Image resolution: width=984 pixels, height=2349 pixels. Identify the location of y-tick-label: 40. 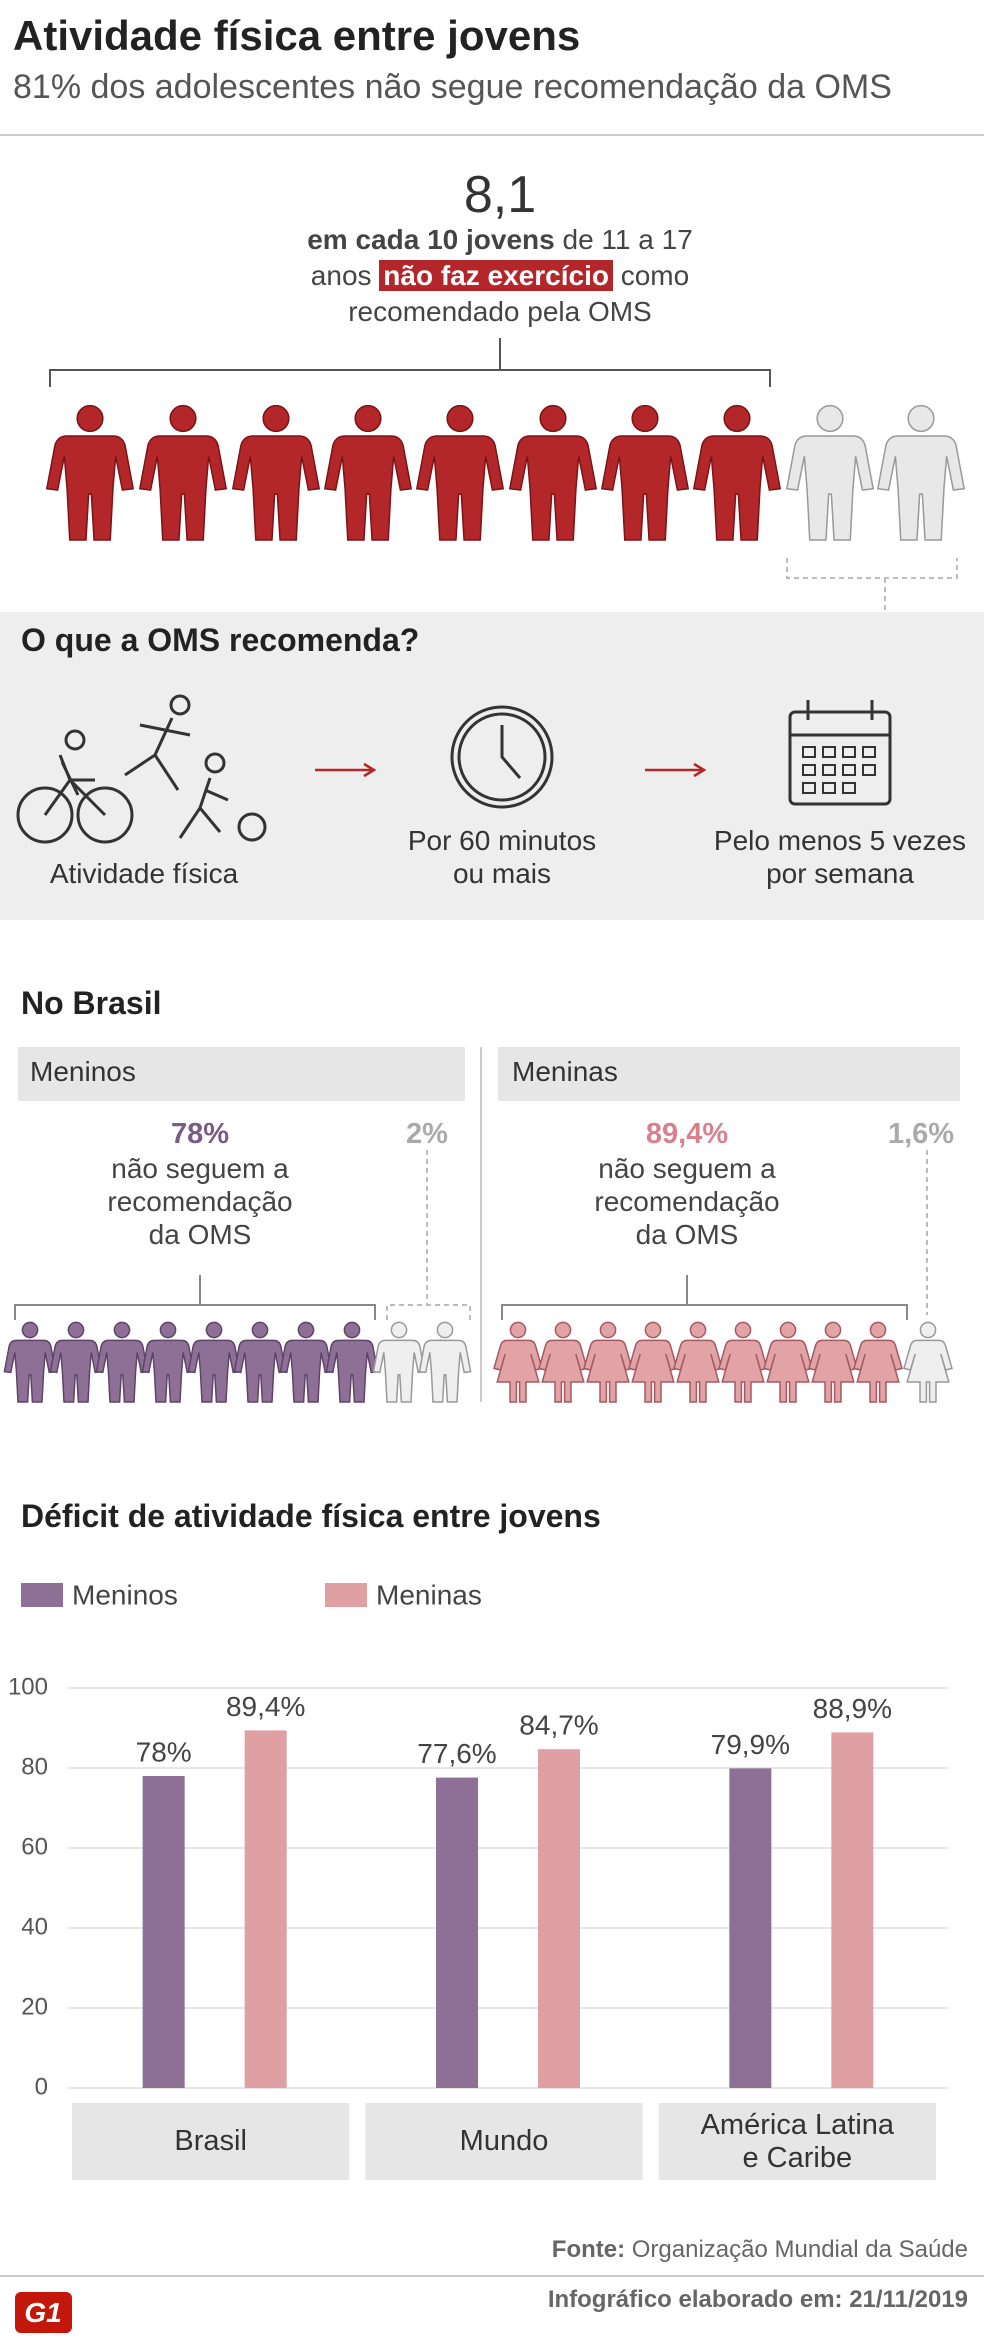
(34, 1926).